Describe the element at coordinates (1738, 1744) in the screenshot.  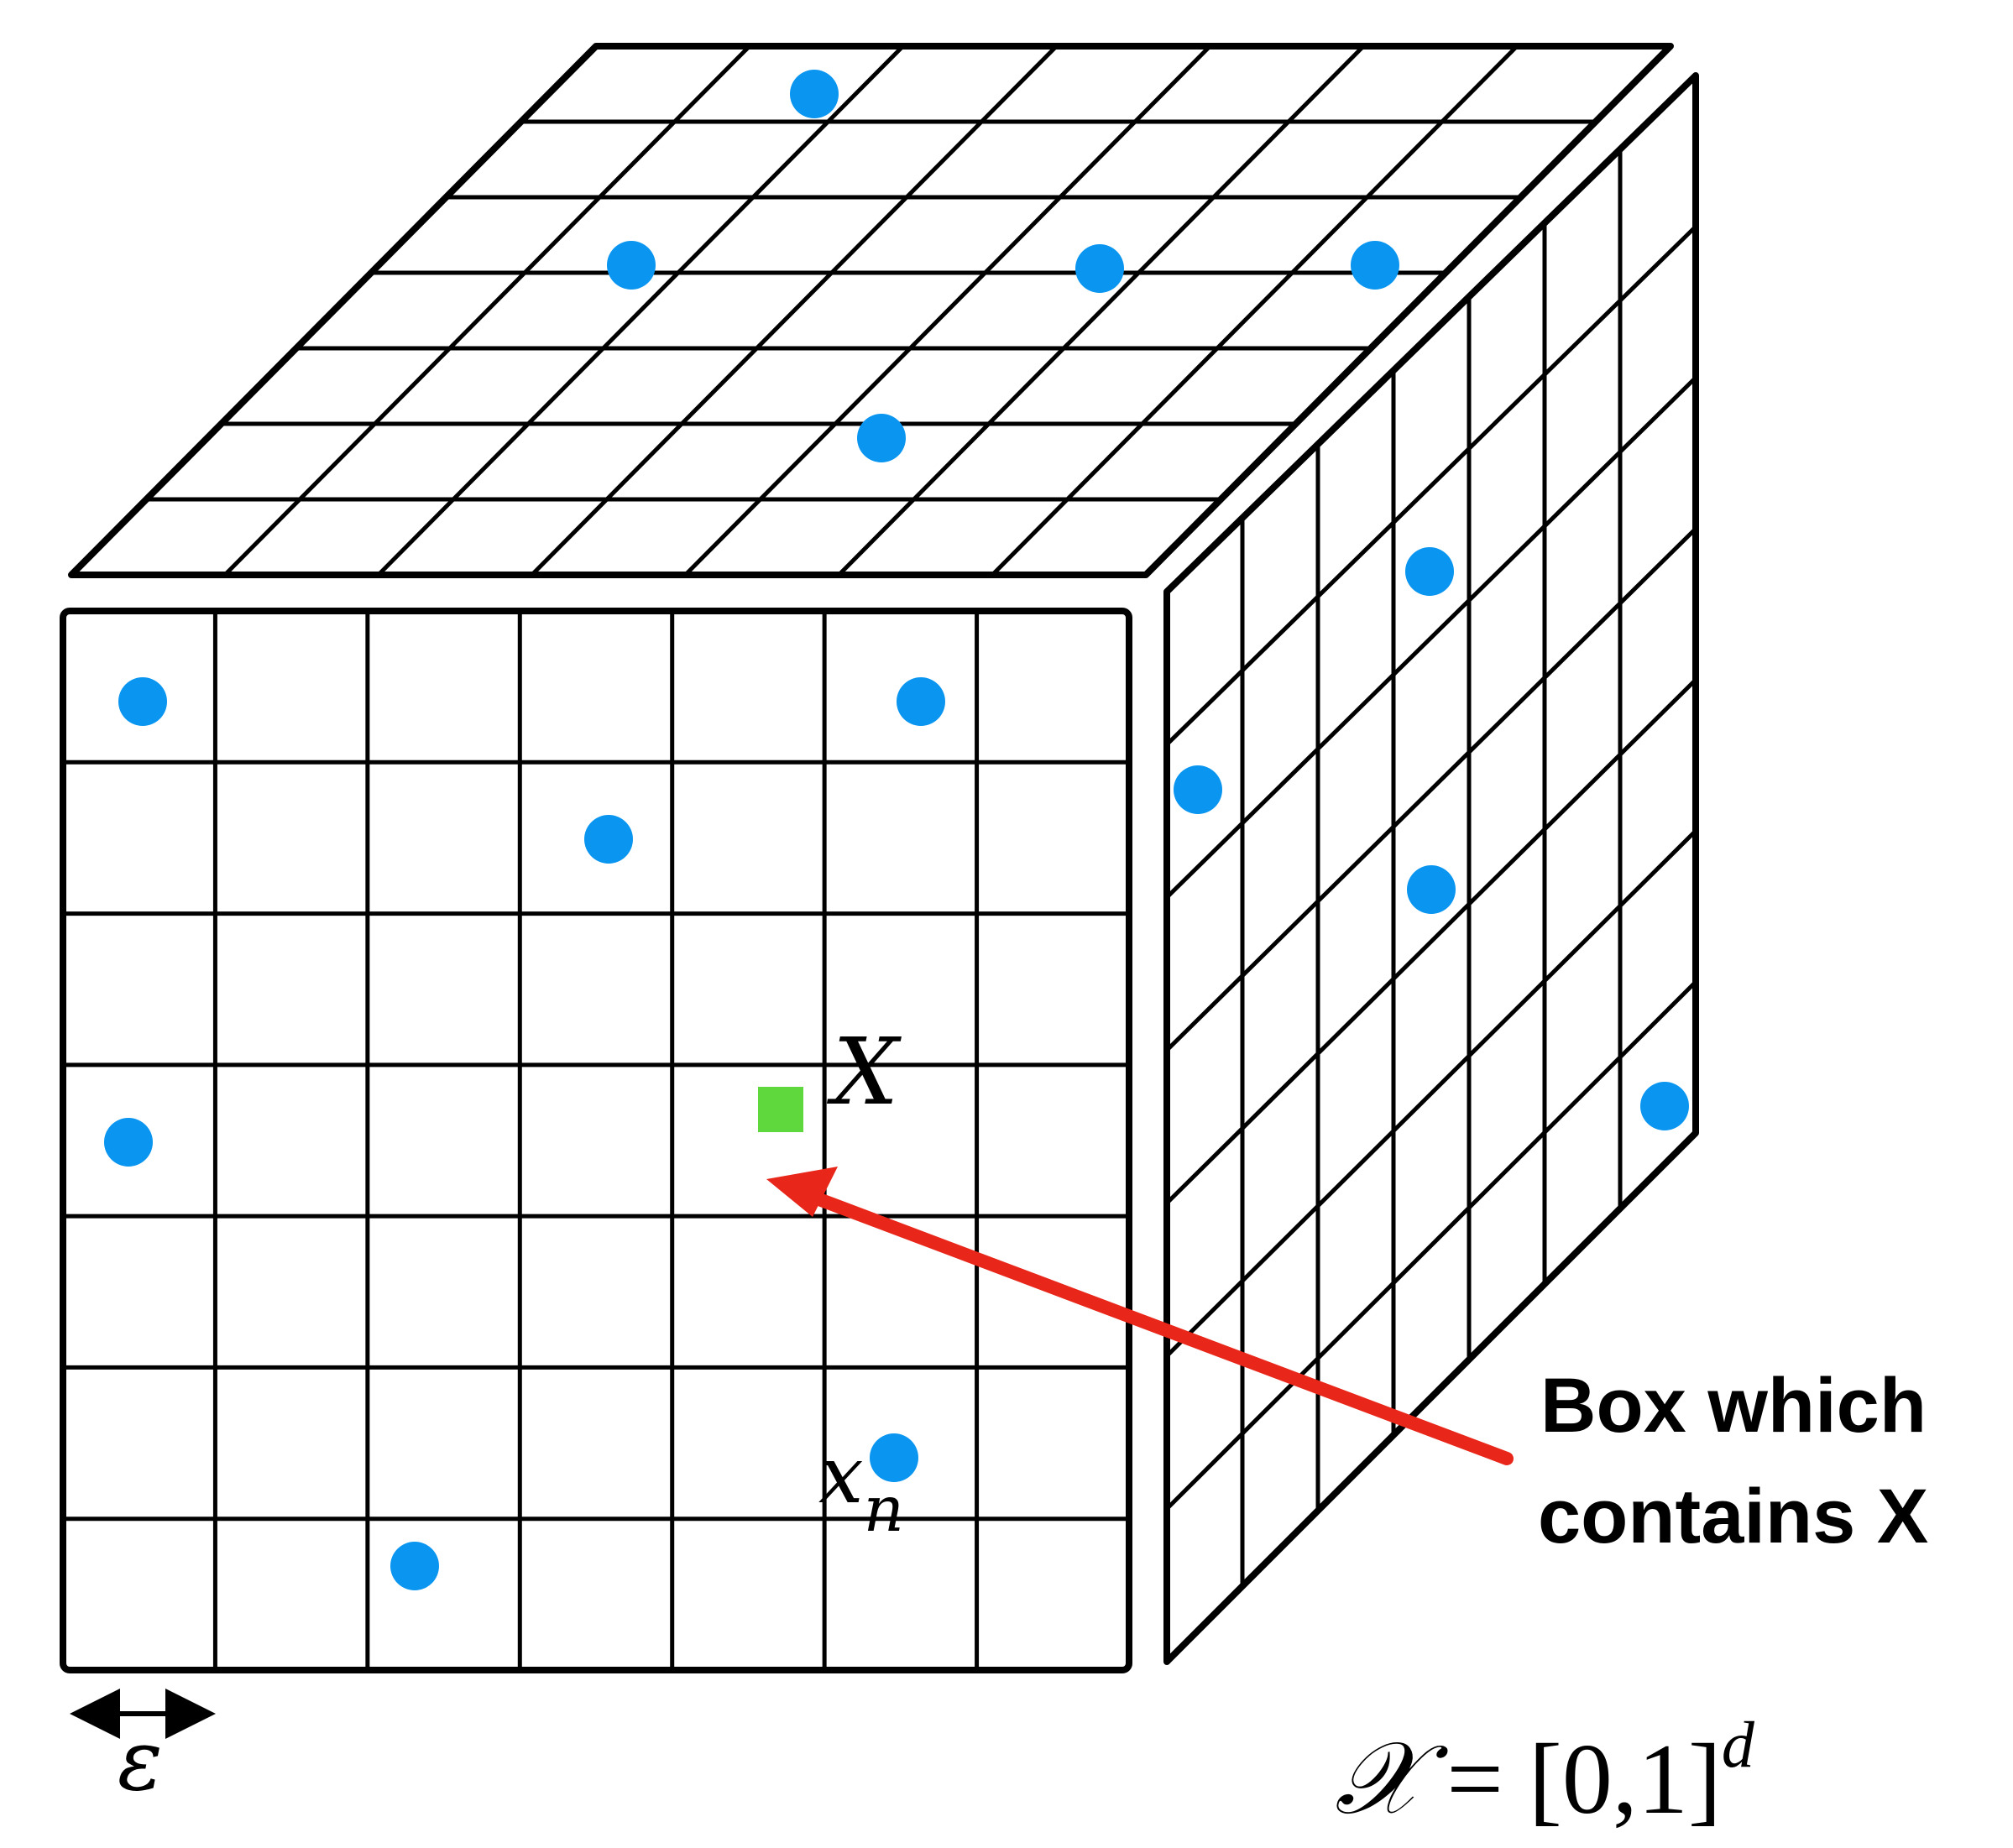
I see `space-exponent: d` at that location.